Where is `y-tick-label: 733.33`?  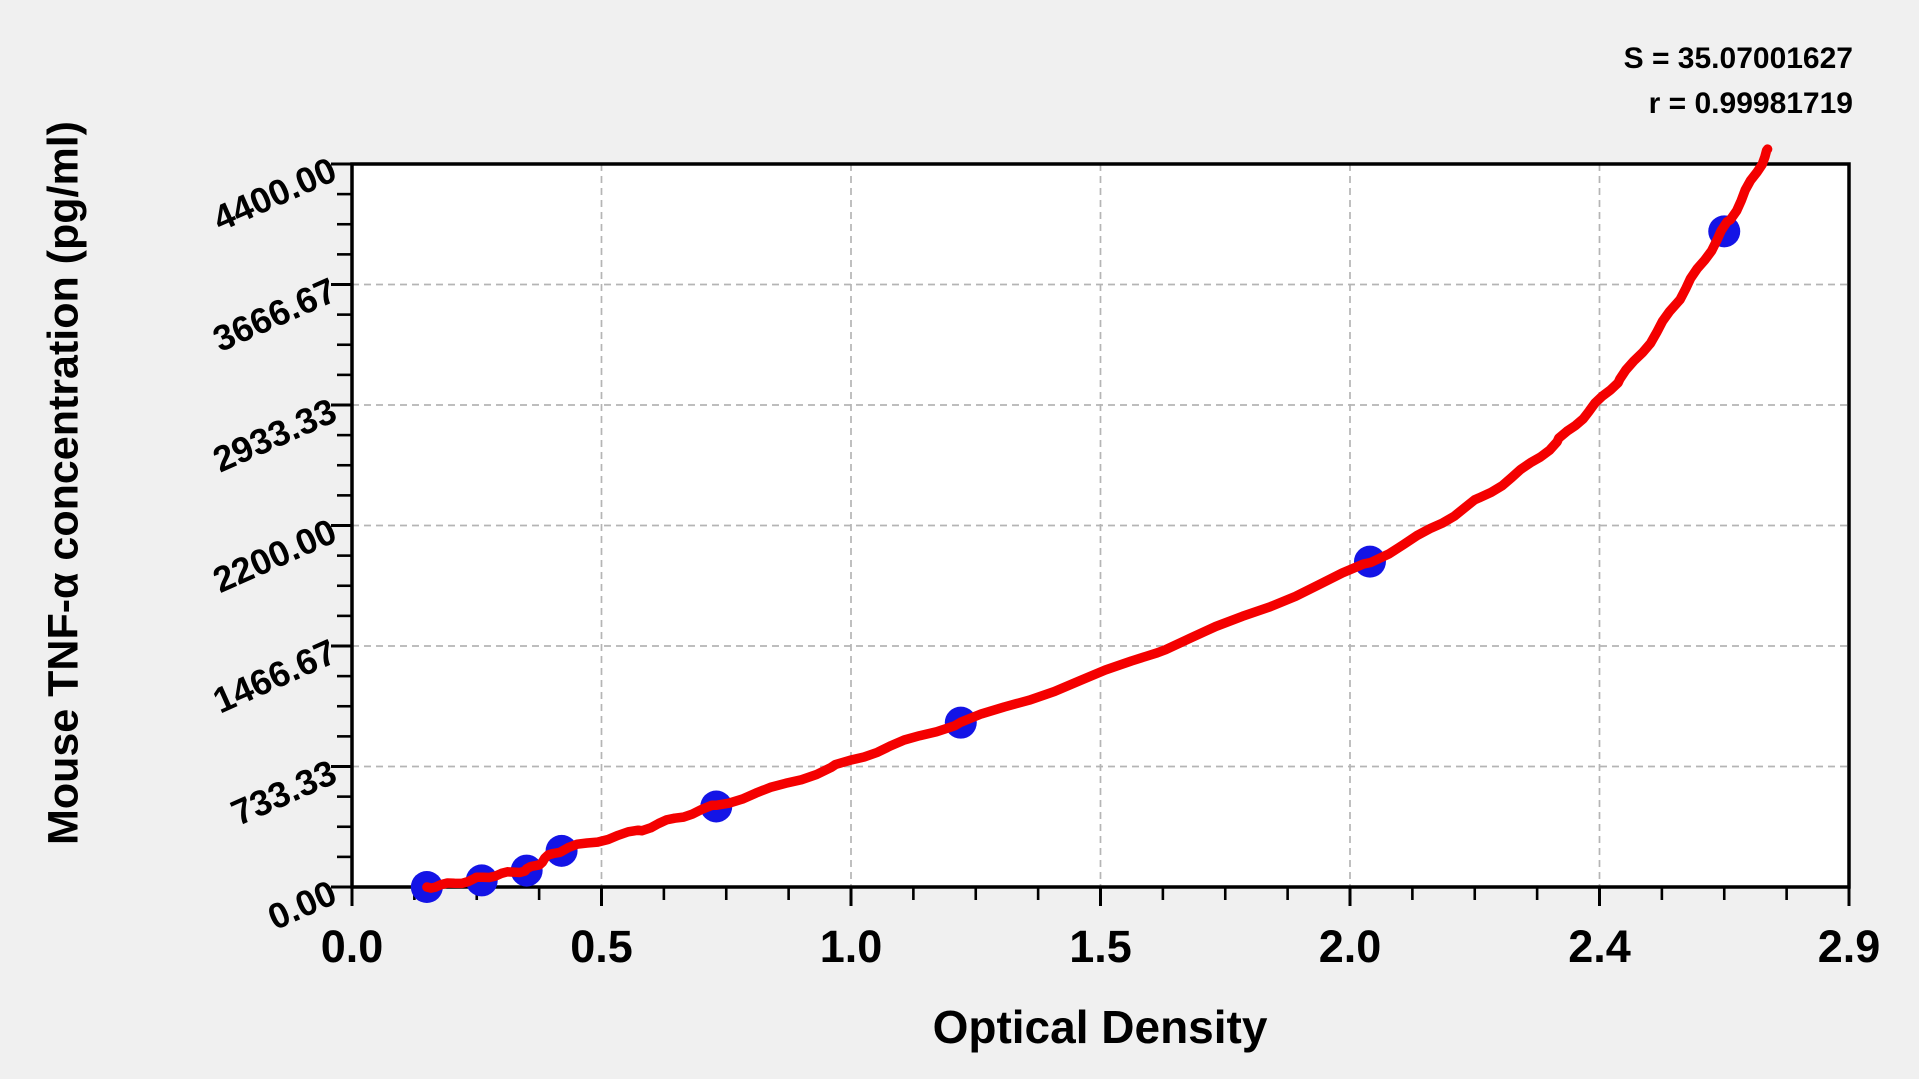
y-tick-label: 733.33 is located at coordinates (283, 792).